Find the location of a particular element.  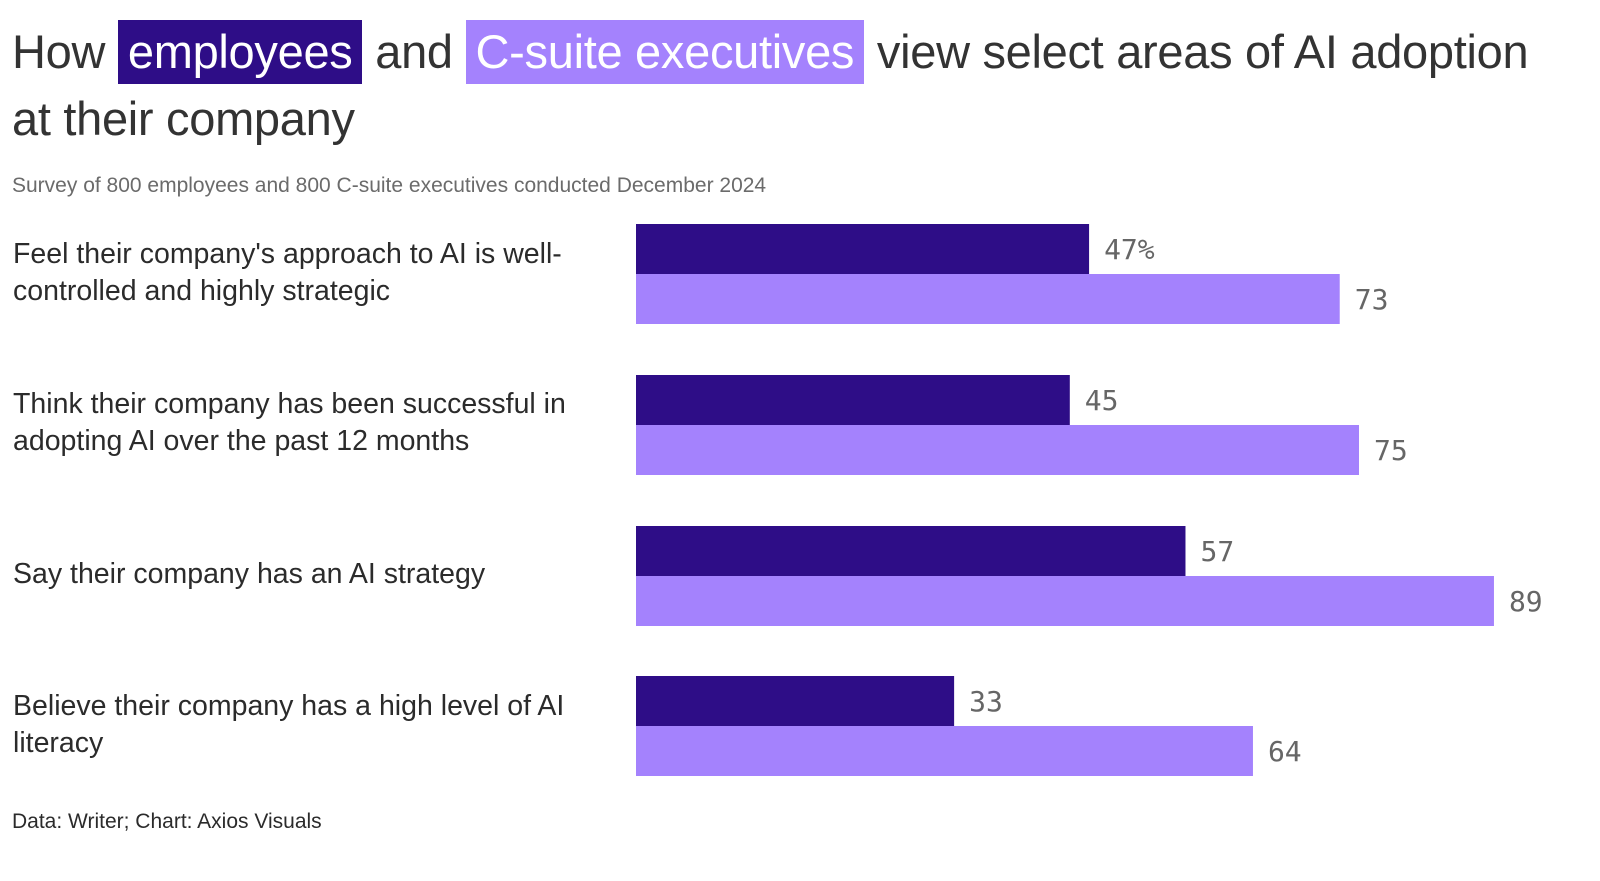

executive-value-label: 64 is located at coordinates (1285, 751).